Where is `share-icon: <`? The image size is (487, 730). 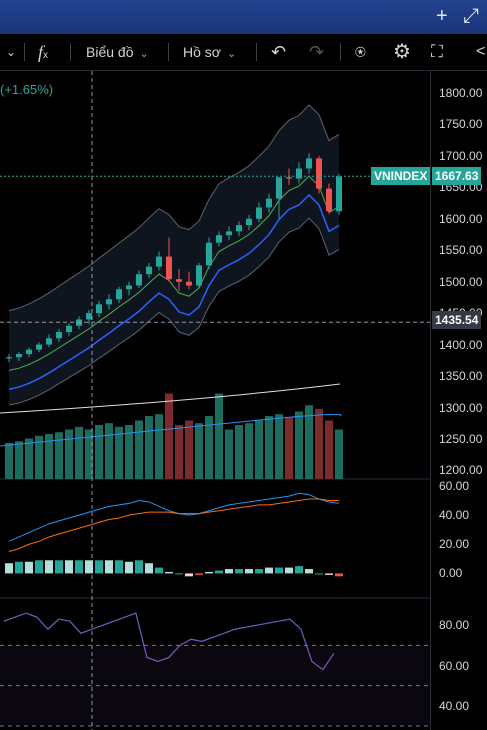
share-icon: < is located at coordinates (481, 51).